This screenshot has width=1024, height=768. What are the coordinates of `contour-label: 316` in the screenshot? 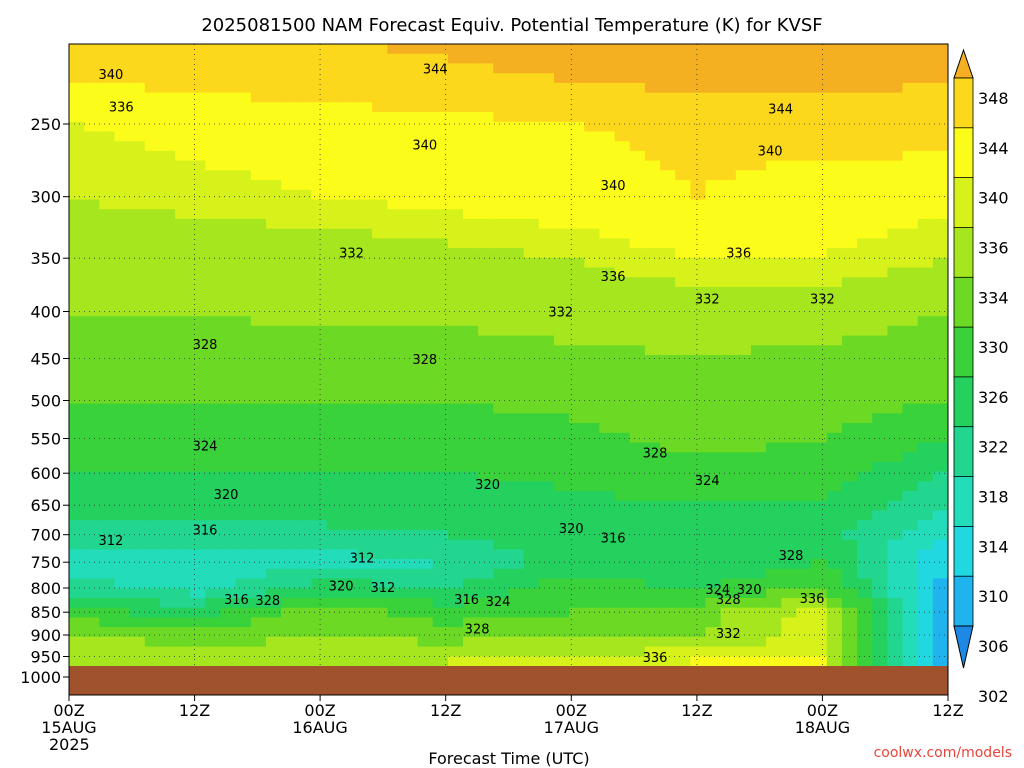 It's located at (205, 531).